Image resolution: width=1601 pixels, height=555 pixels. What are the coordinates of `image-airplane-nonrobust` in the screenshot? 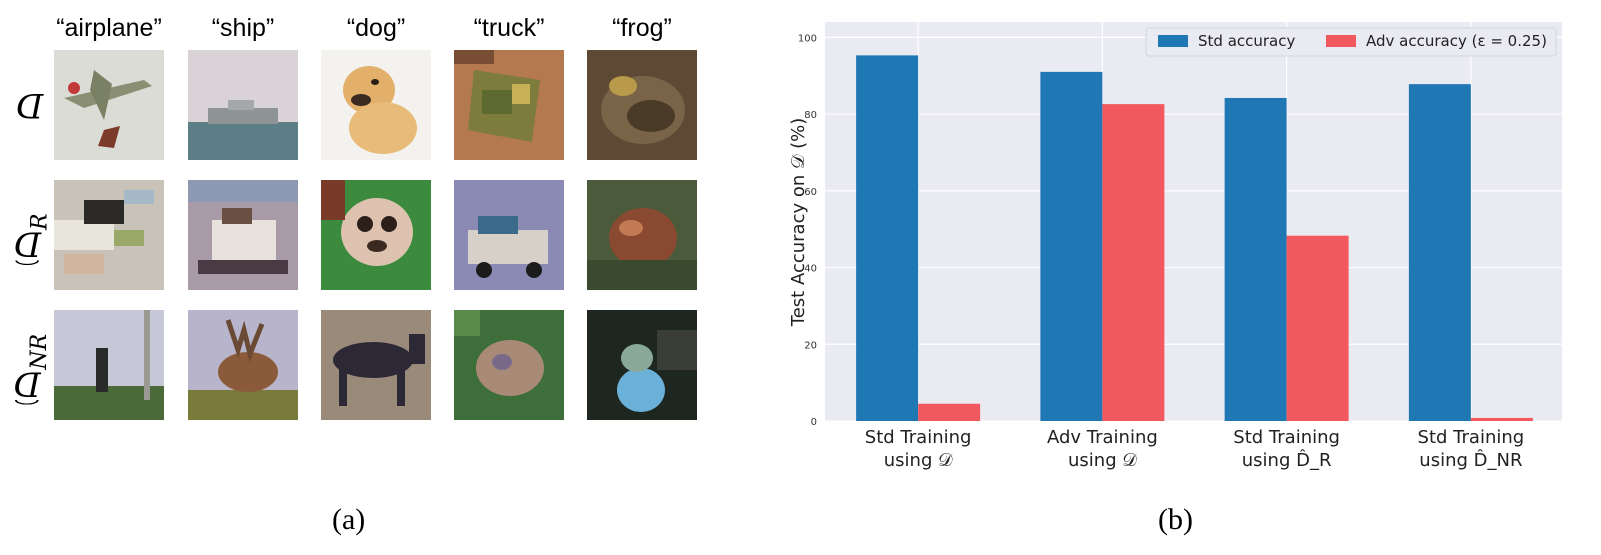 It's located at (109, 365).